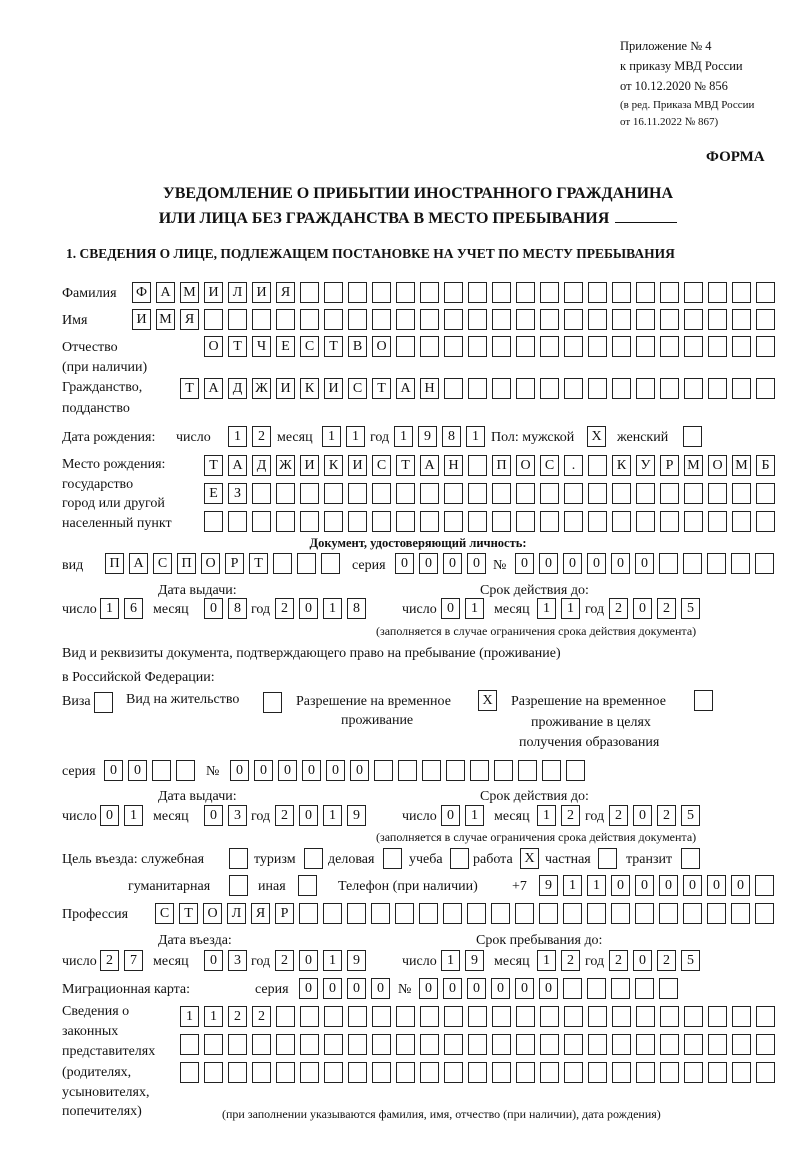 The height and width of the screenshot is (1163, 800). Describe the element at coordinates (133, 960) in the screenshot. I see `char-box: 7` at that location.